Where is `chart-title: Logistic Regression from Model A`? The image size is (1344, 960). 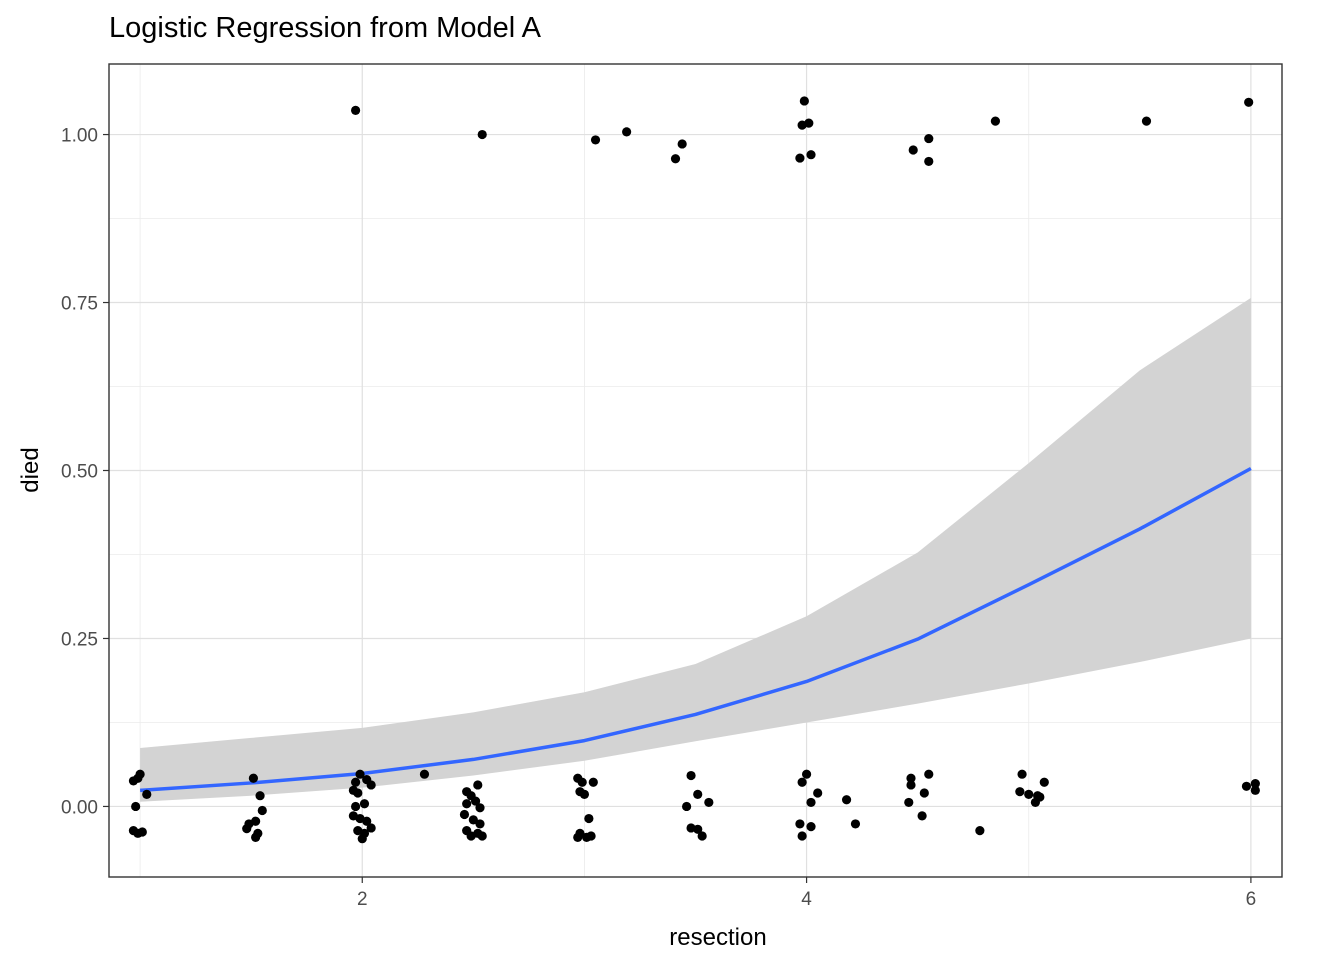
chart-title: Logistic Regression from Model A is located at coordinates (325, 28).